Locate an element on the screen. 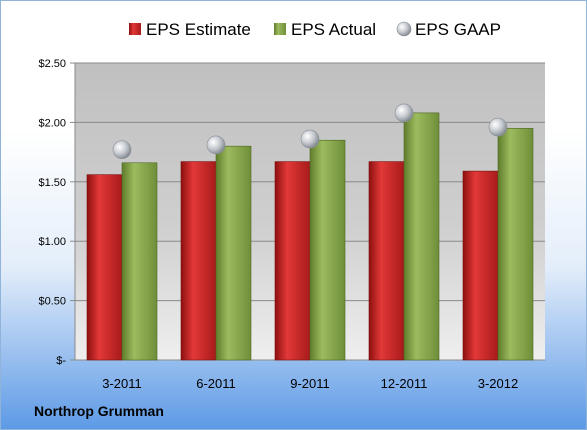 This screenshot has height=430, width=587. legend-label: EPS GAAP is located at coordinates (458, 29).